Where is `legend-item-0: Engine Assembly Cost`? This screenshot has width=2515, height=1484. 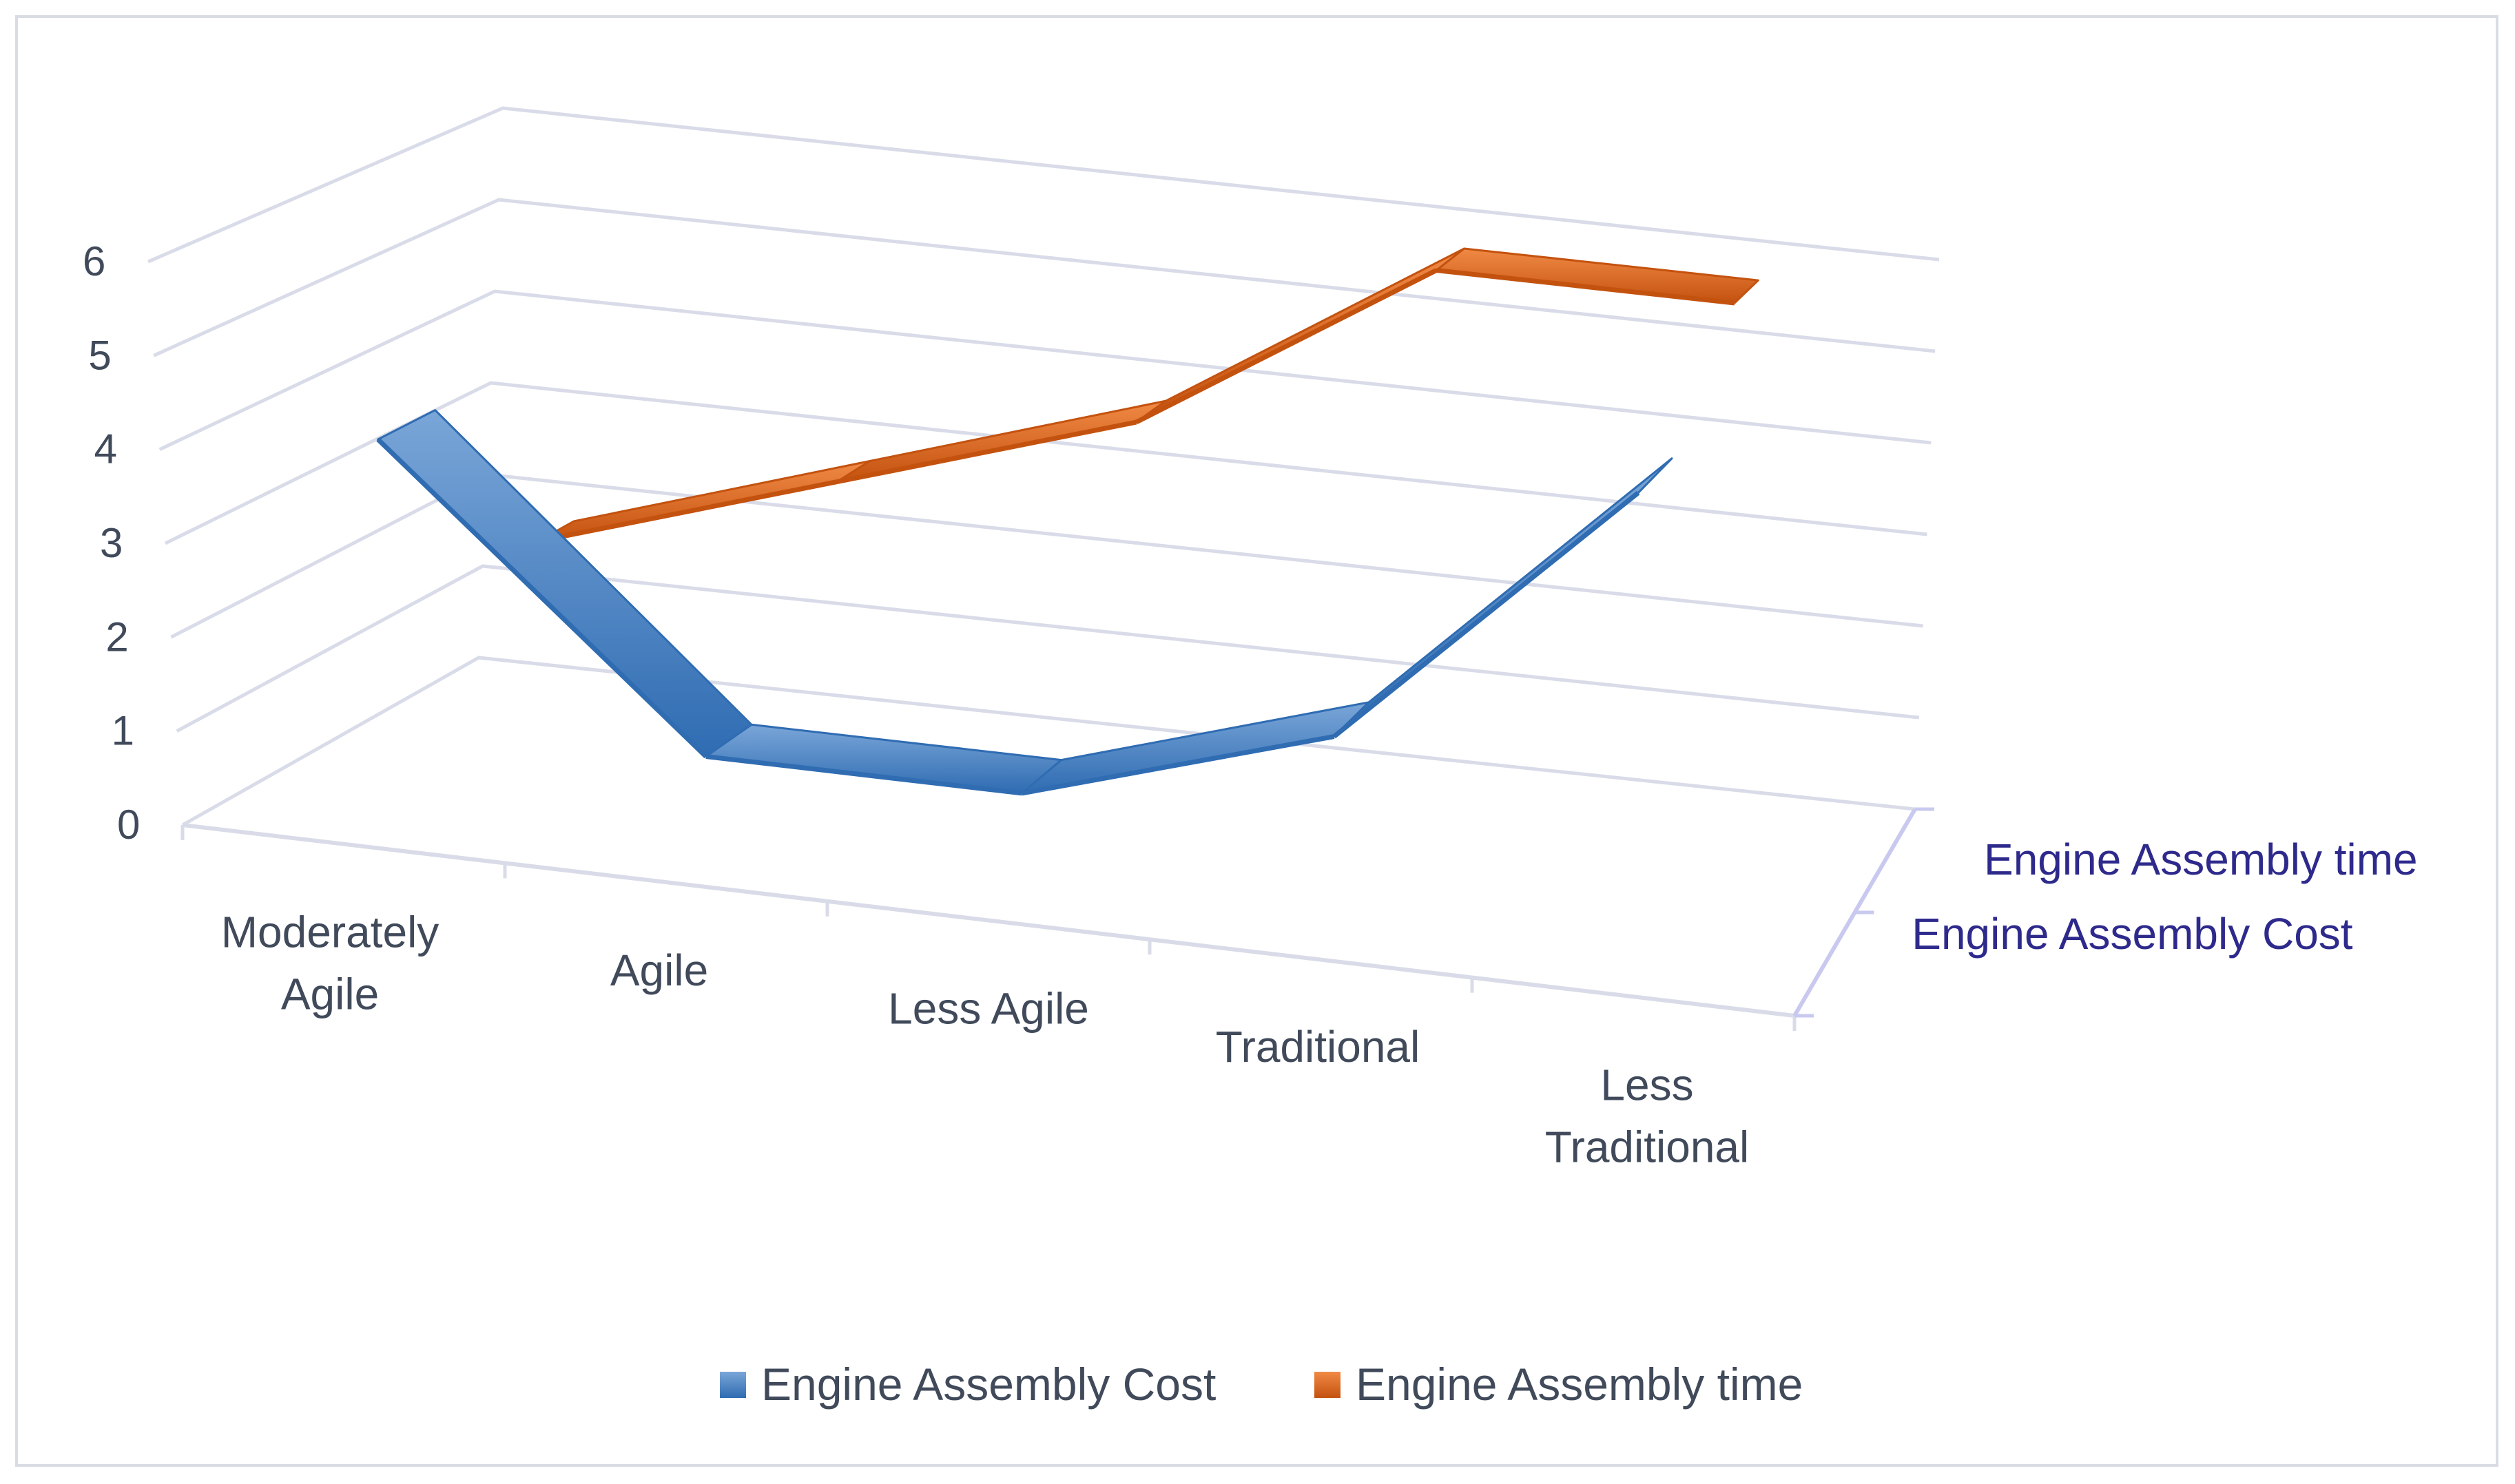 legend-item-0: Engine Assembly Cost is located at coordinates (968, 1385).